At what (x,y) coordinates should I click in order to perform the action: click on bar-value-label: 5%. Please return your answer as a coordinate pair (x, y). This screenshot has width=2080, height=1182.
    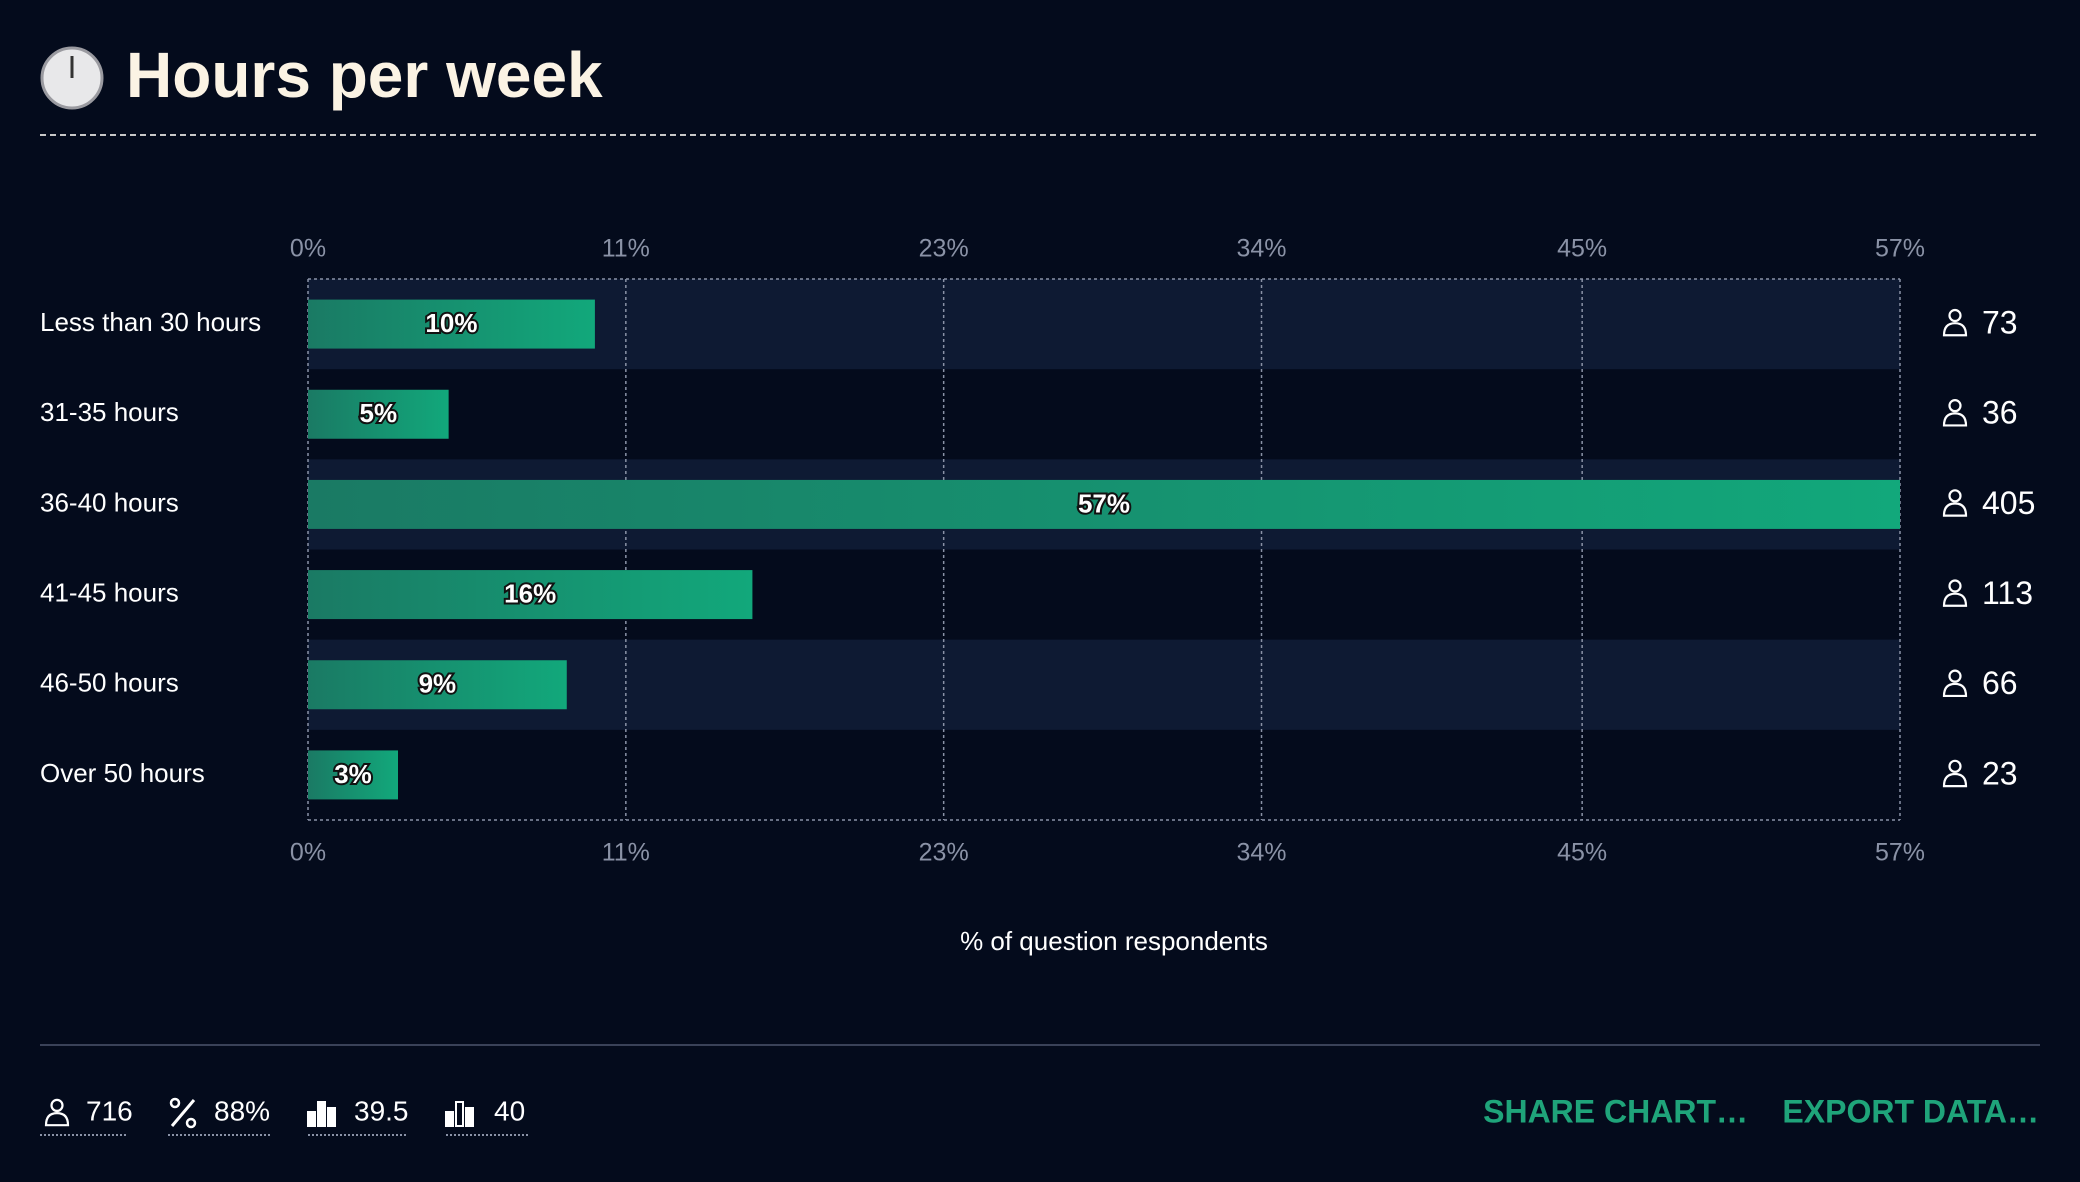
    Looking at the image, I should click on (379, 413).